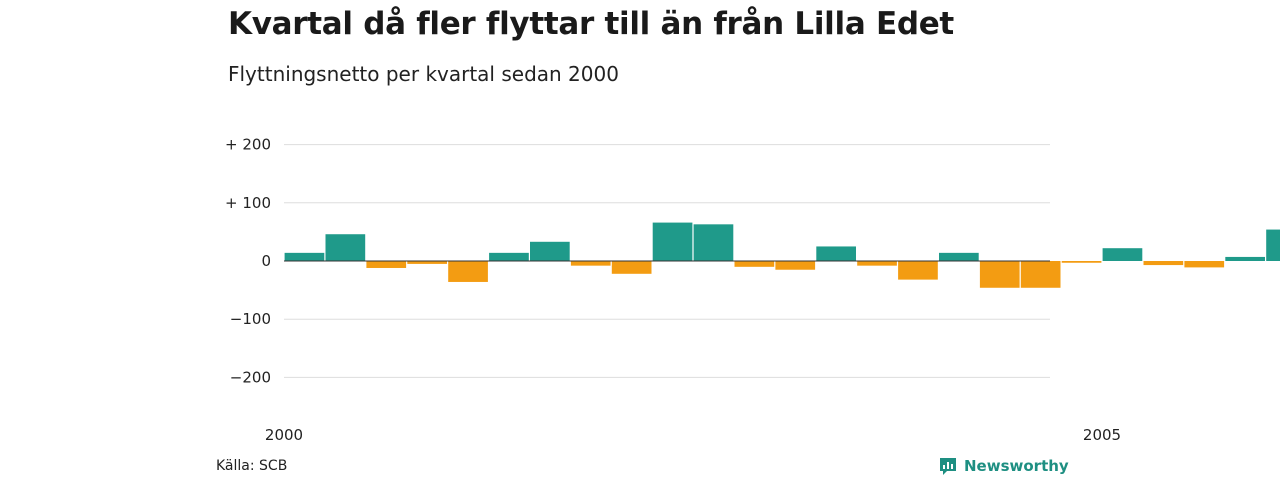 The image size is (1280, 480). What do you see at coordinates (550, 251) in the screenshot?
I see `bar-2001Q3` at bounding box center [550, 251].